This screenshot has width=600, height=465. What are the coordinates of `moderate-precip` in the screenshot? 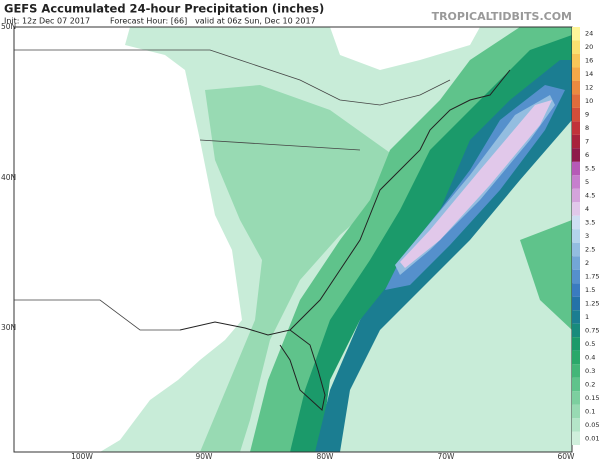 It's located at (546, 275).